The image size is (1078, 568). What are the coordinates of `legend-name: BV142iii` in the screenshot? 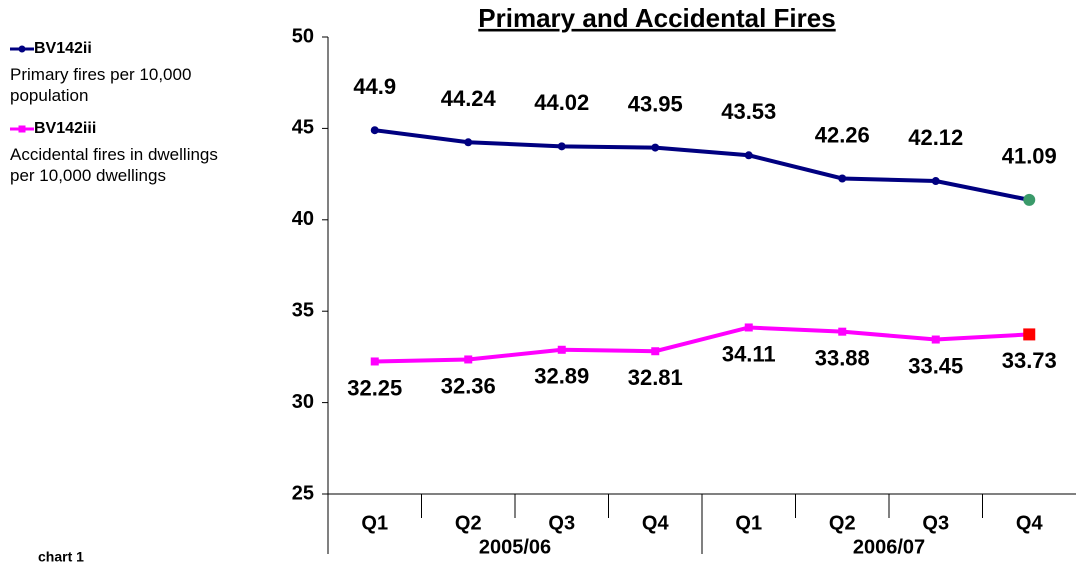 It's located at (65, 128).